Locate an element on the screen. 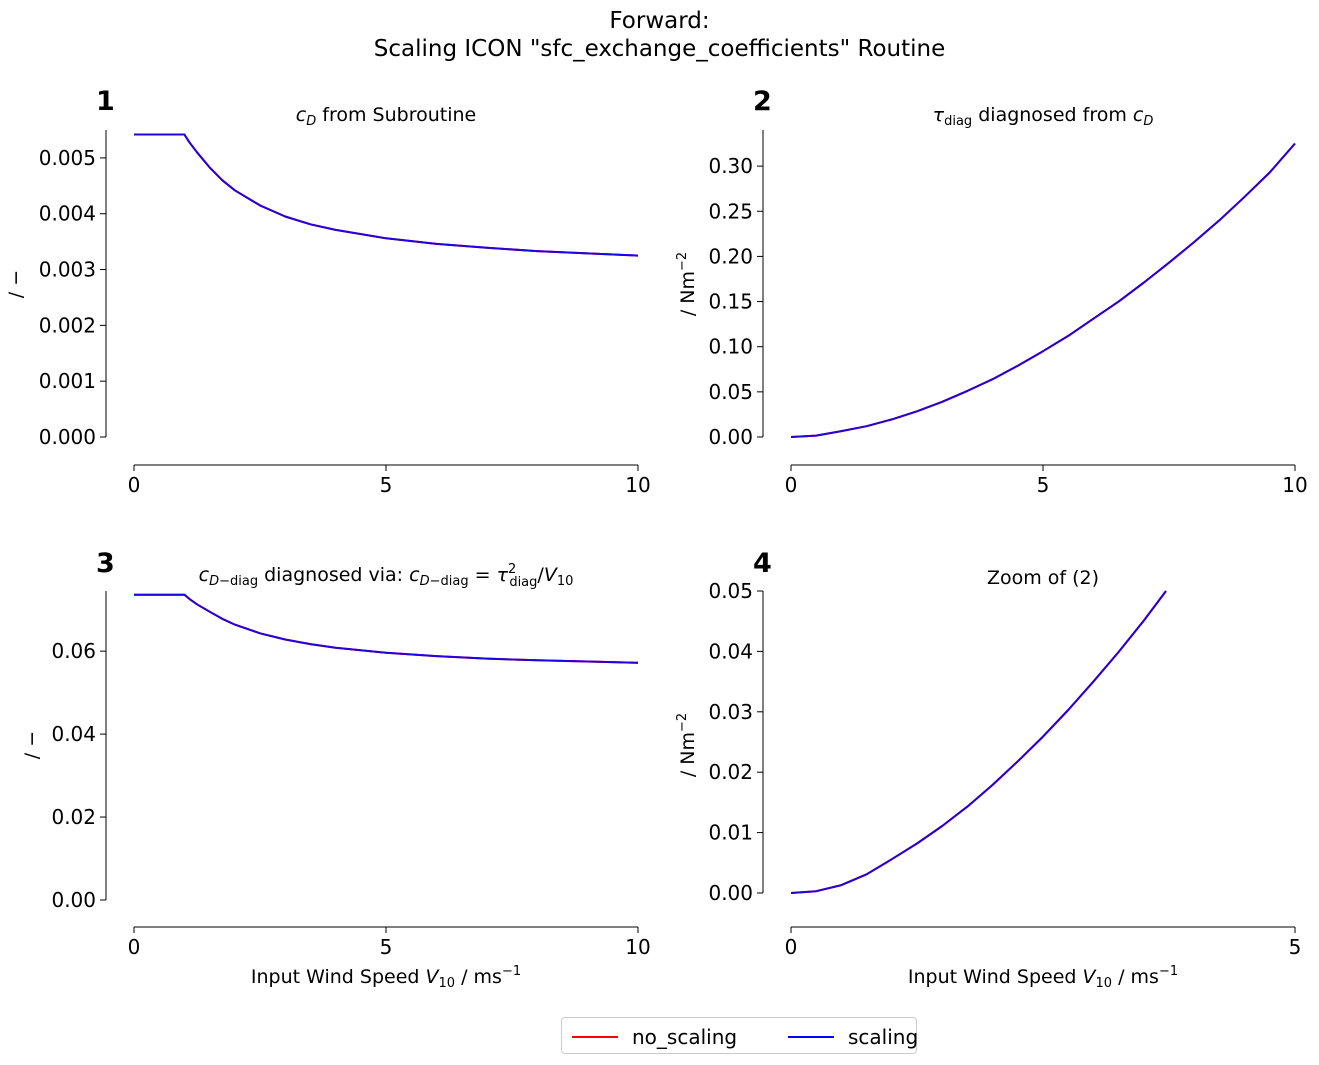  y-tick-label: 0.30 is located at coordinates (730, 166).